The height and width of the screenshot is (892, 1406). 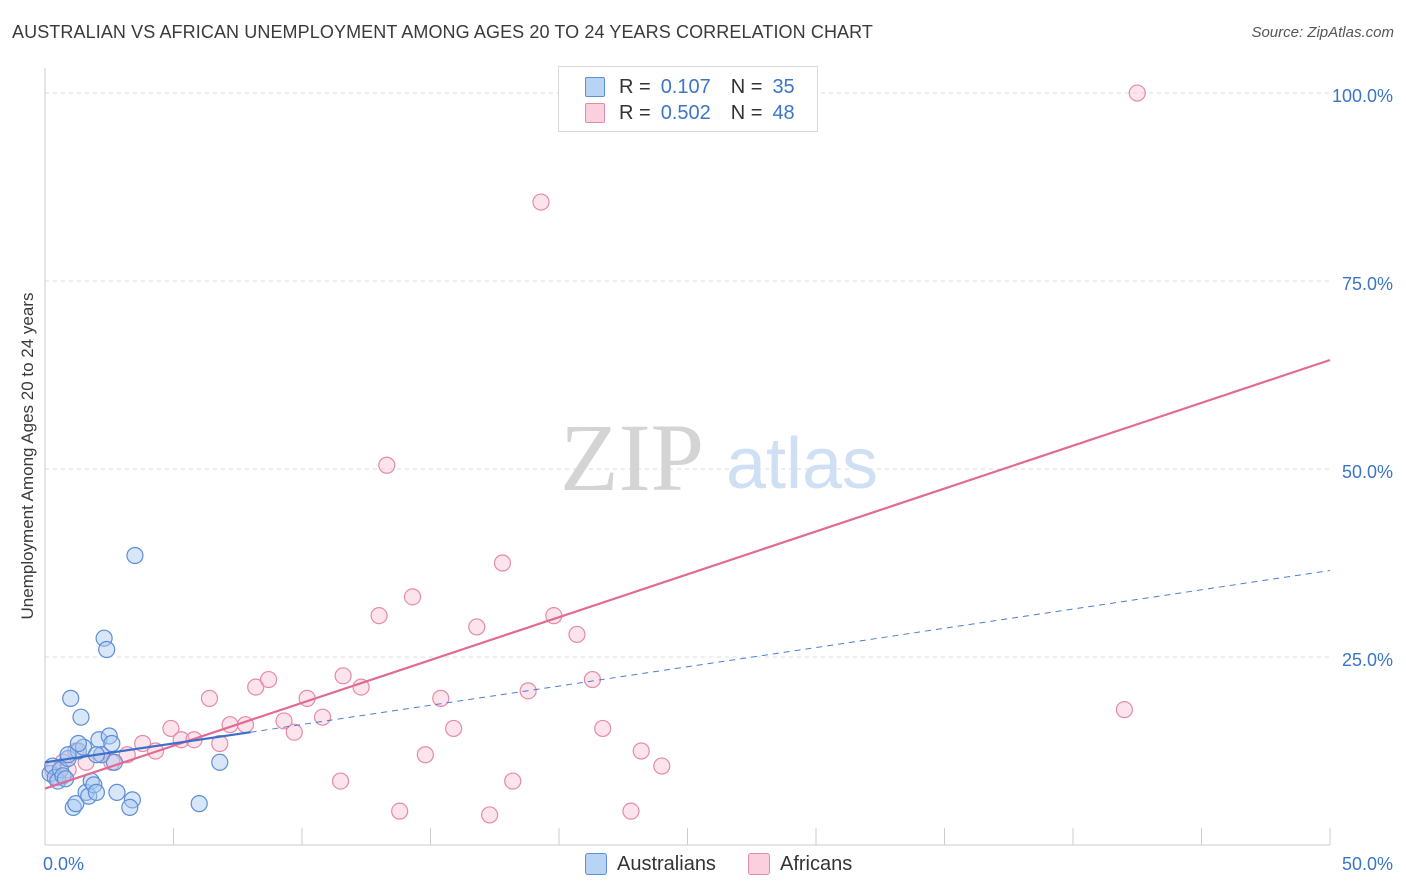 I want to click on legend-row-australians: R = 0.107 N = 35, so click(x=707, y=87).